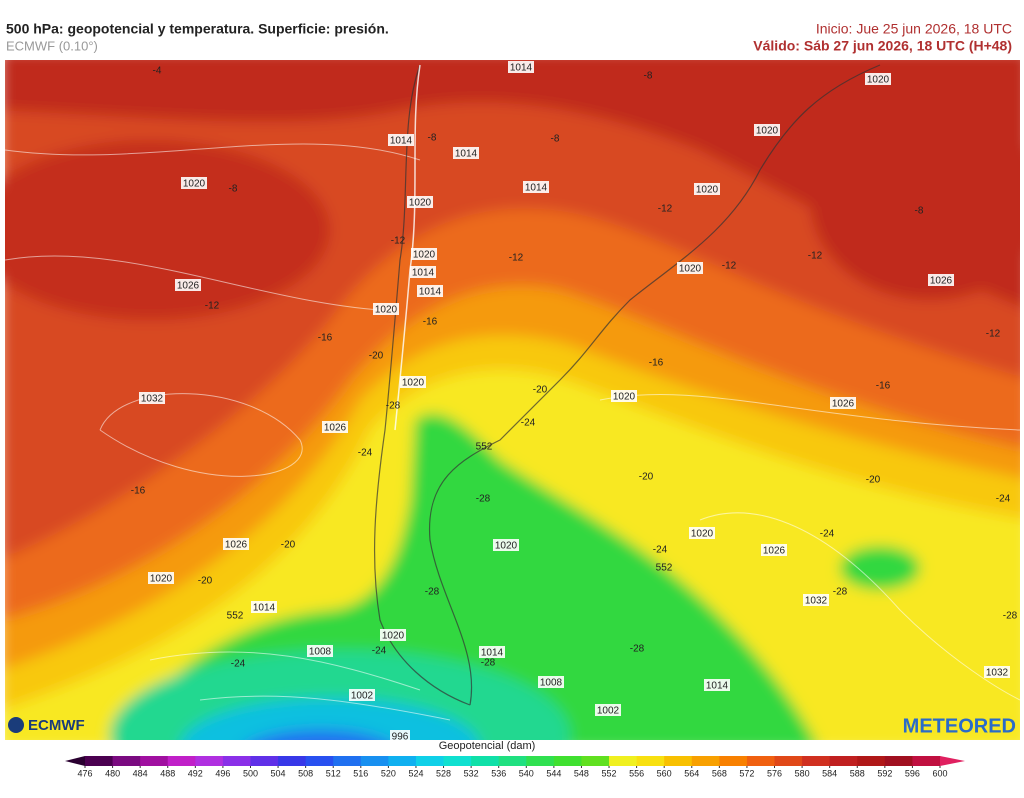  What do you see at coordinates (882, 46) in the screenshot?
I see `valid-time: Válido: Sáb 27 jun 2026, 18 UTC (H+48)` at bounding box center [882, 46].